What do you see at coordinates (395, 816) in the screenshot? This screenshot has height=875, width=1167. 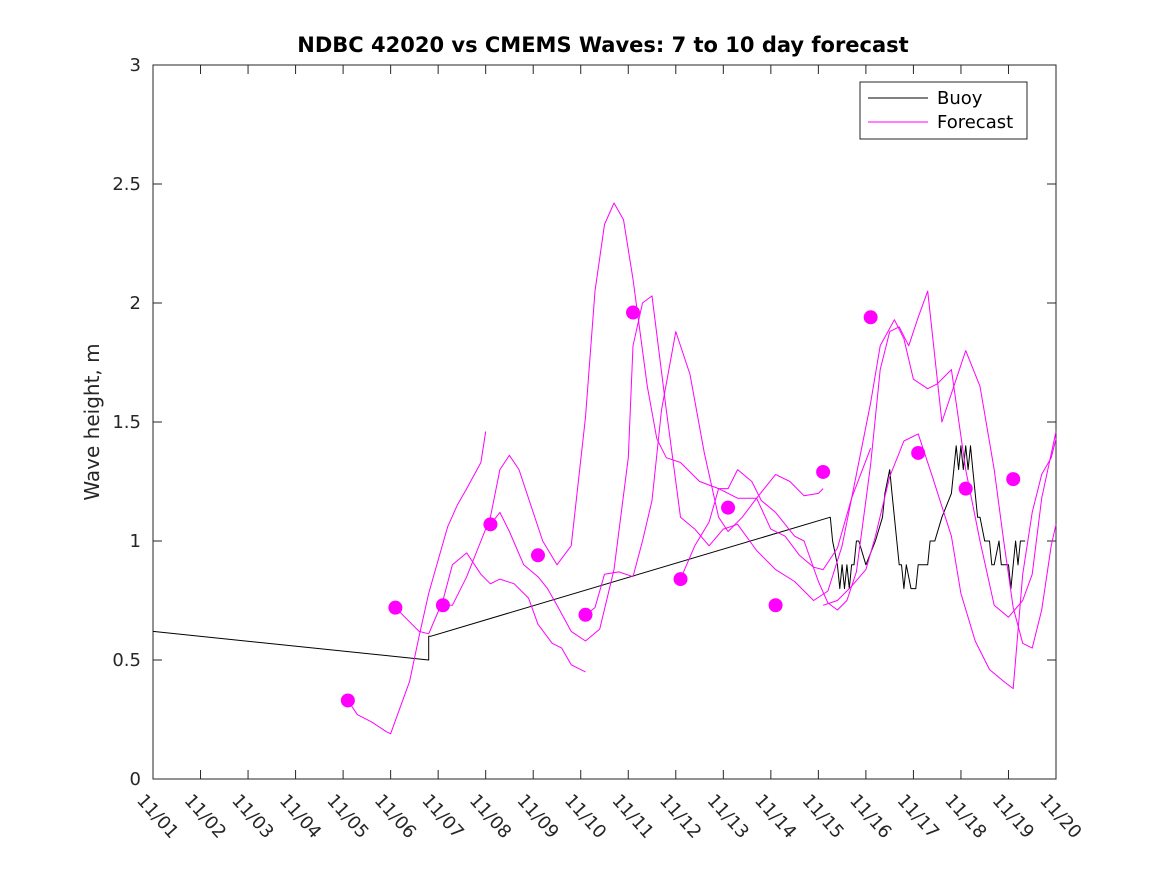 I see `x-tick-label: 11/06` at bounding box center [395, 816].